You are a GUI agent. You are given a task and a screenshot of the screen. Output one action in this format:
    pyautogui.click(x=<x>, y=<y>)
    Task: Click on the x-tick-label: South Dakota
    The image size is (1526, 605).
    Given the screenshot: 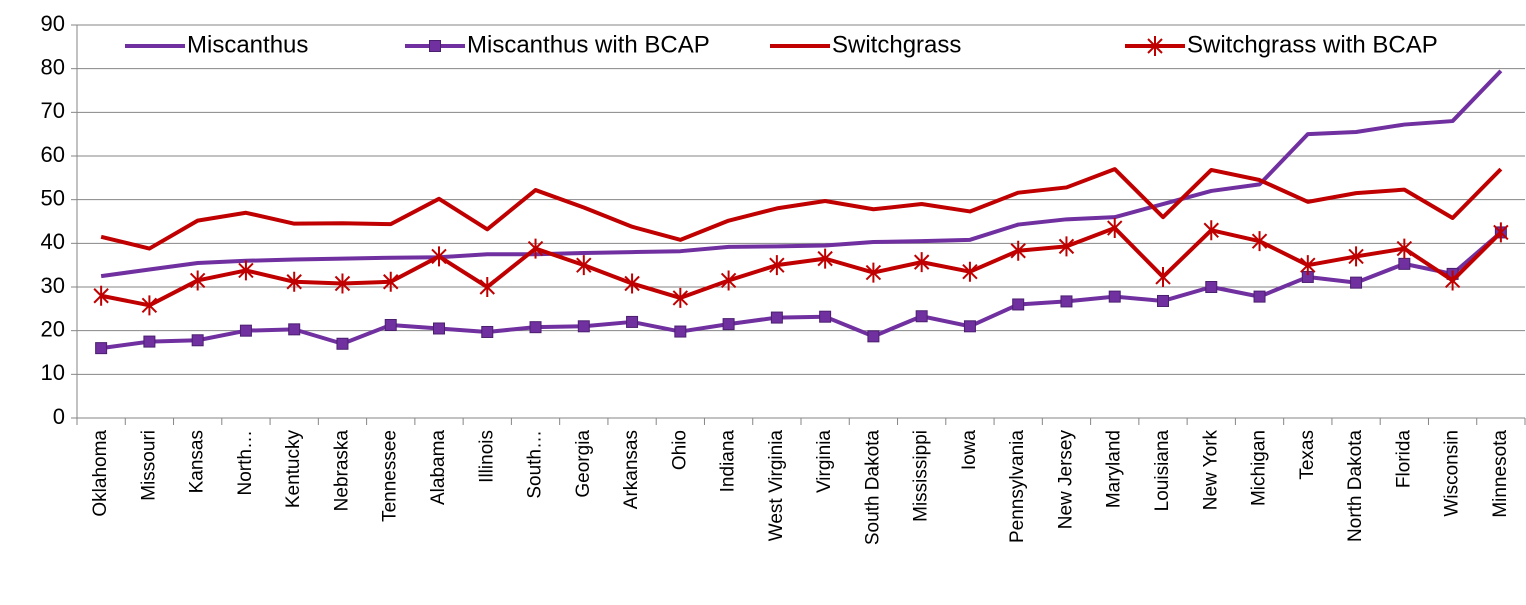 What is the action you would take?
    pyautogui.click(x=872, y=488)
    